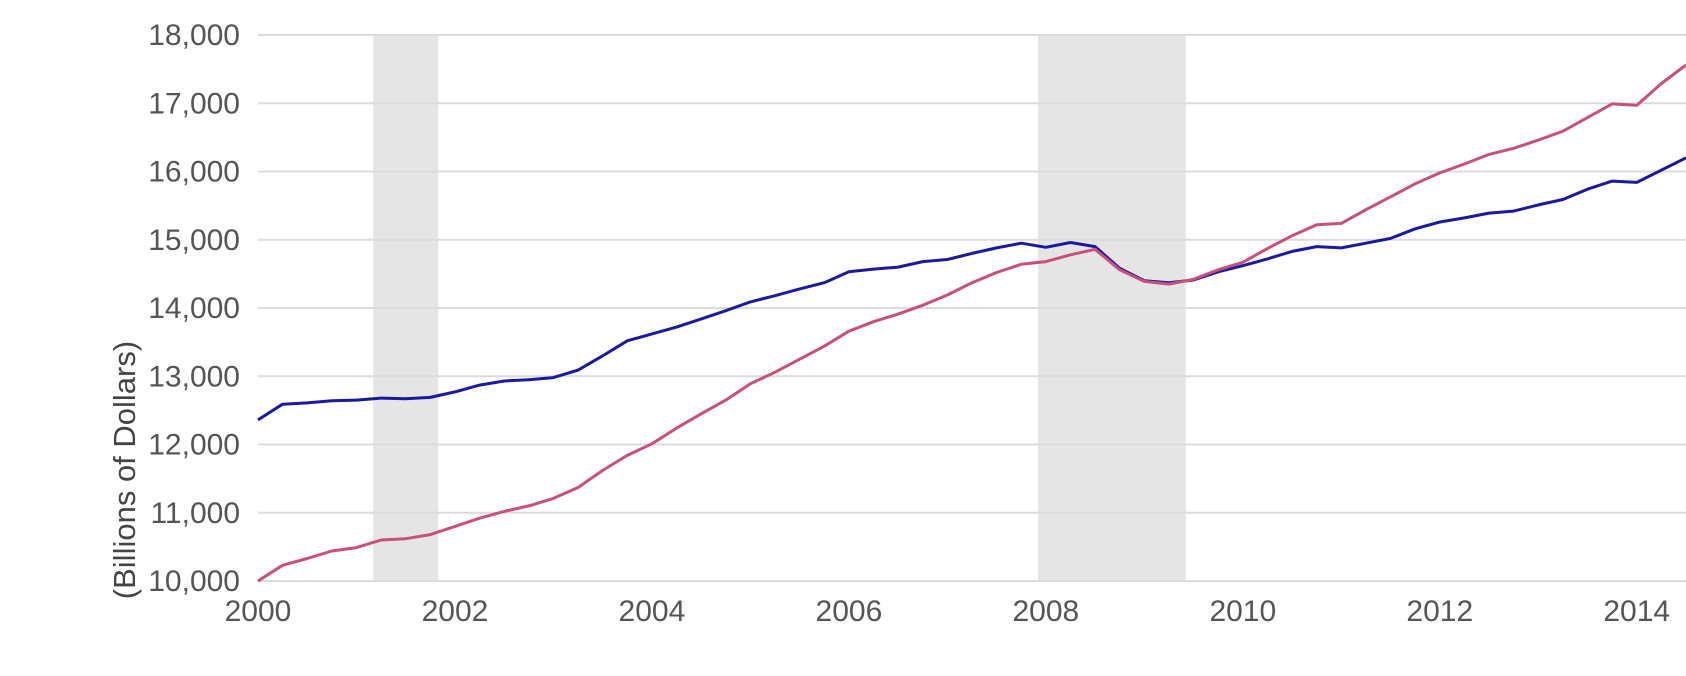 The image size is (1686, 676). What do you see at coordinates (258, 611) in the screenshot?
I see `x-tick-label: 2000` at bounding box center [258, 611].